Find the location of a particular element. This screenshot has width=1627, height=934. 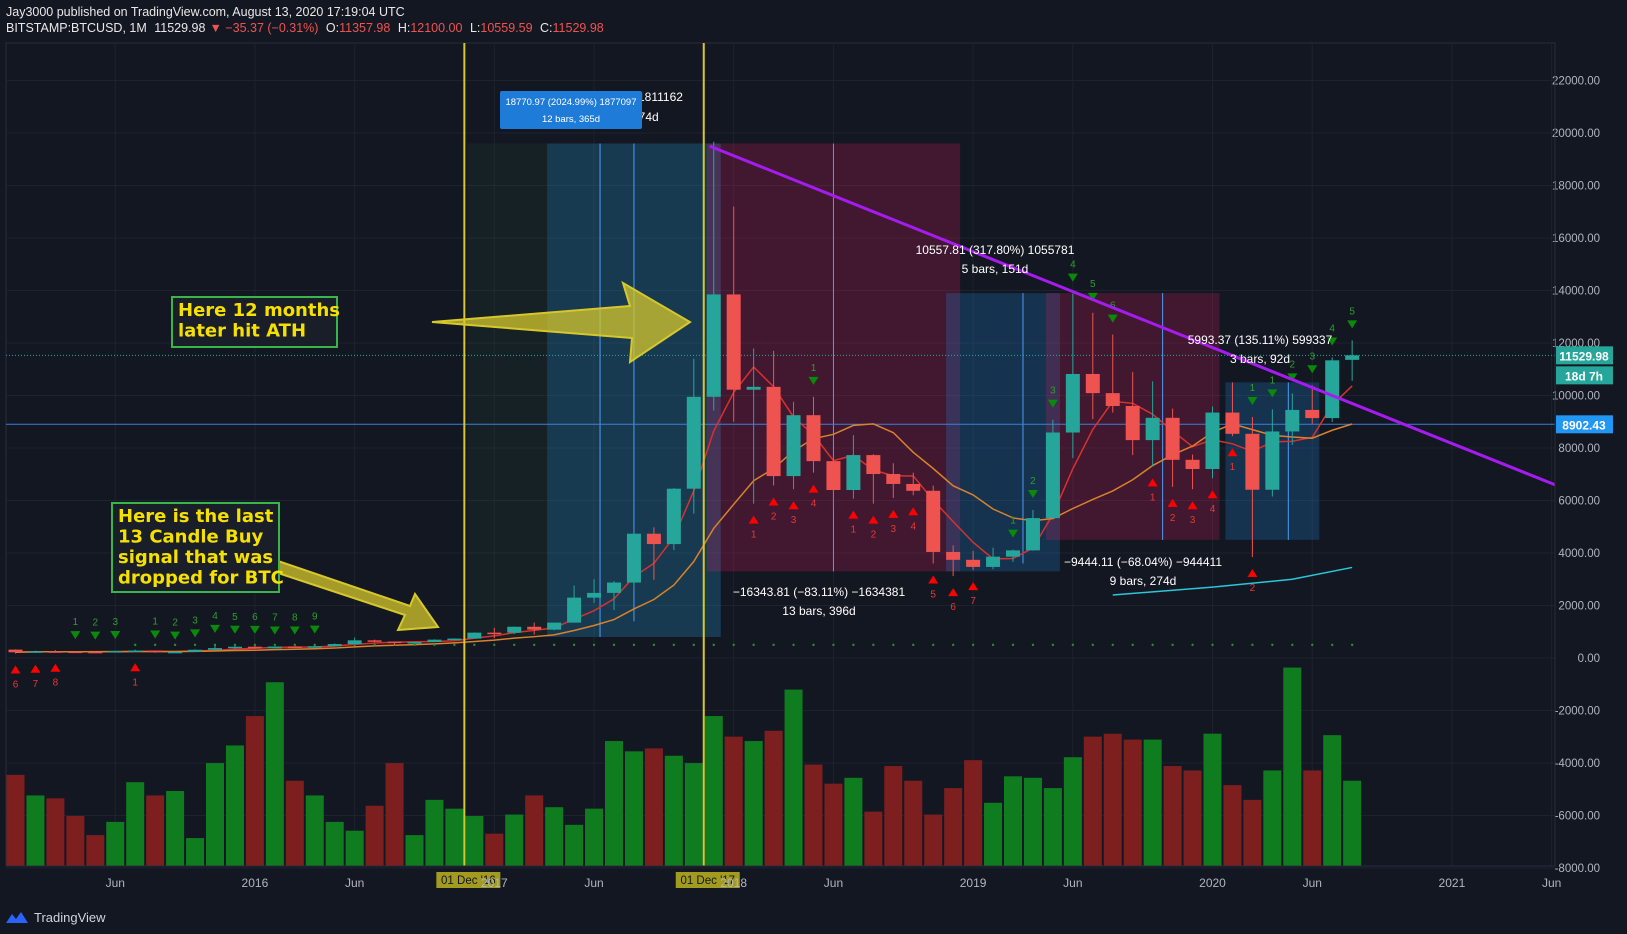

ath-annotation-text: Here 12 months is located at coordinates (259, 310).